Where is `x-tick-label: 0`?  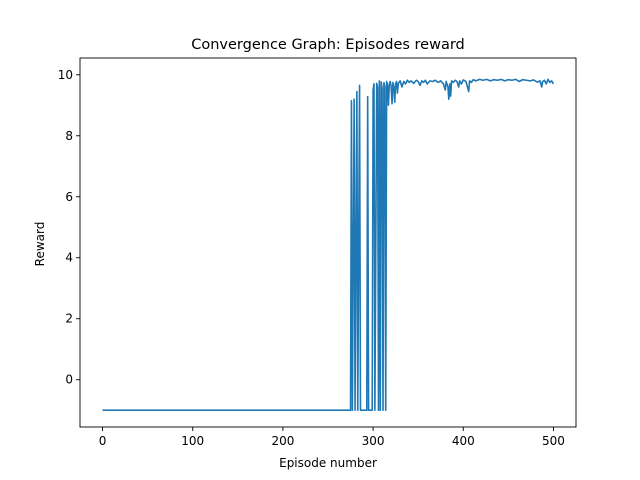 x-tick-label: 0 is located at coordinates (103, 441).